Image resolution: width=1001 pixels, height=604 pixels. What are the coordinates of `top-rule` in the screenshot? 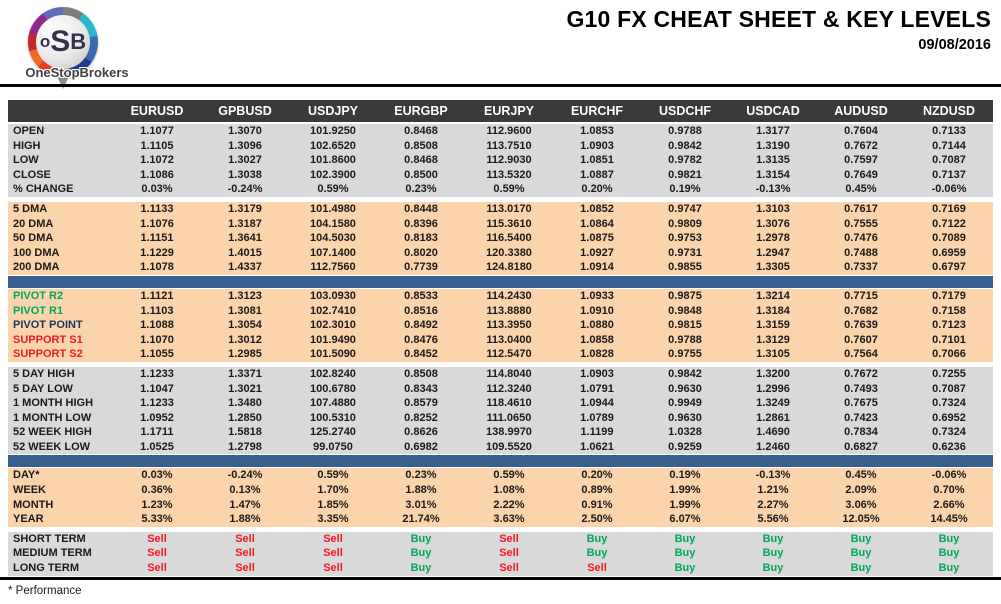 It's located at (500, 85).